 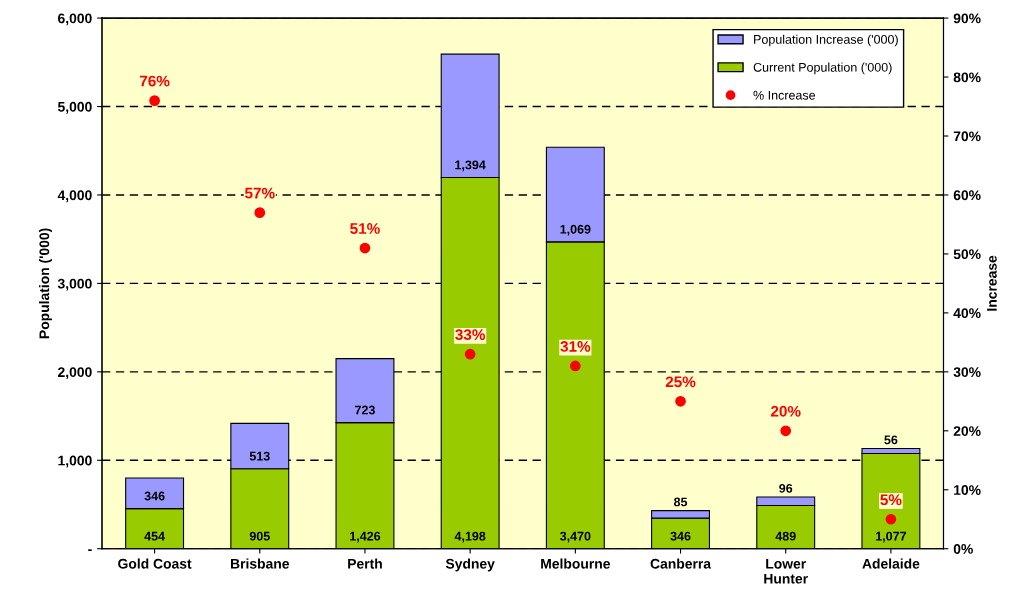 I want to click on y-tick-label: 6,000, so click(x=75, y=19).